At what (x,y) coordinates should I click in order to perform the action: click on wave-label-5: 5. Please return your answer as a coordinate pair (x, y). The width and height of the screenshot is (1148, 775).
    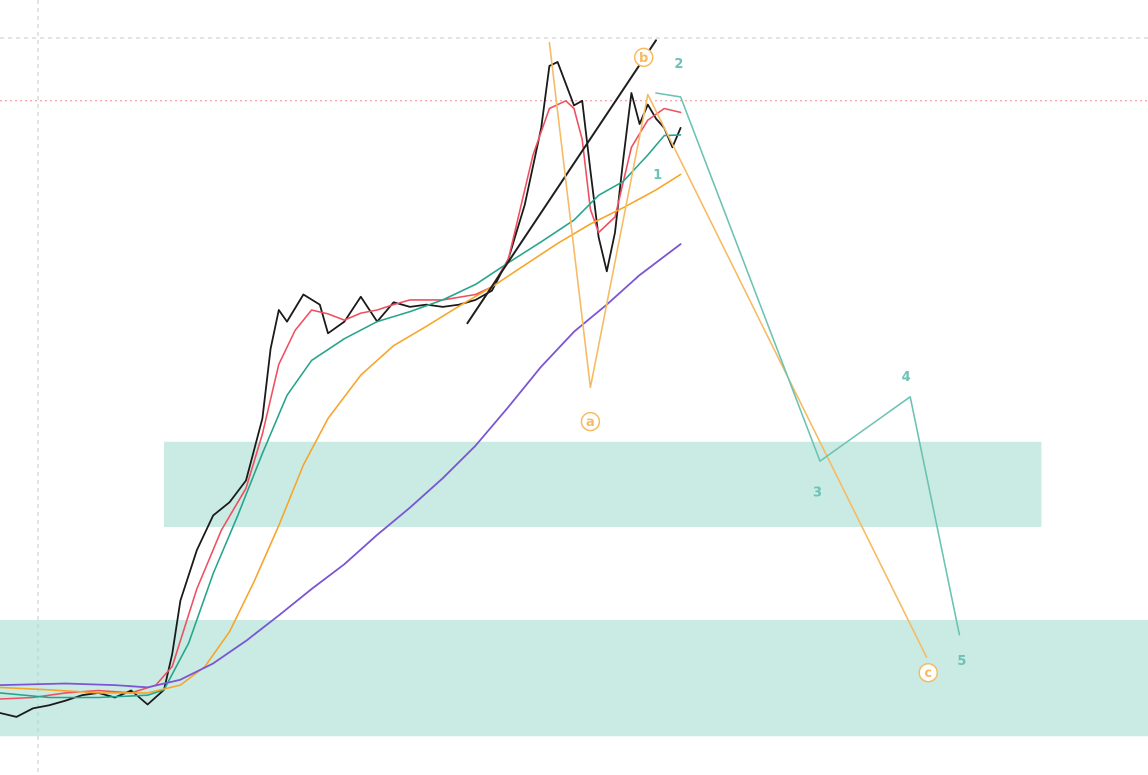
    Looking at the image, I should click on (961, 661).